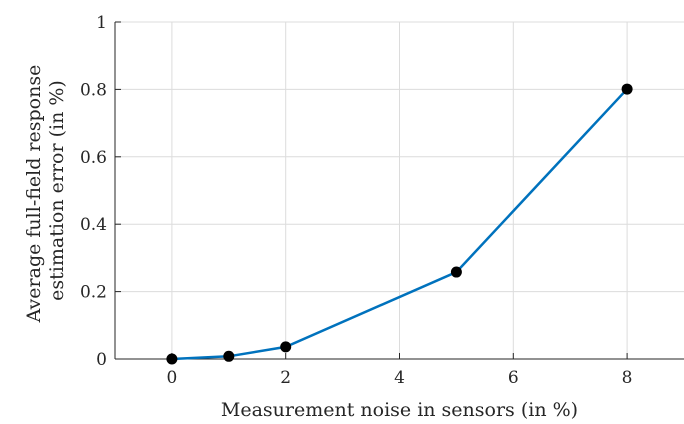  I want to click on y-tick-label: 0, so click(101, 360).